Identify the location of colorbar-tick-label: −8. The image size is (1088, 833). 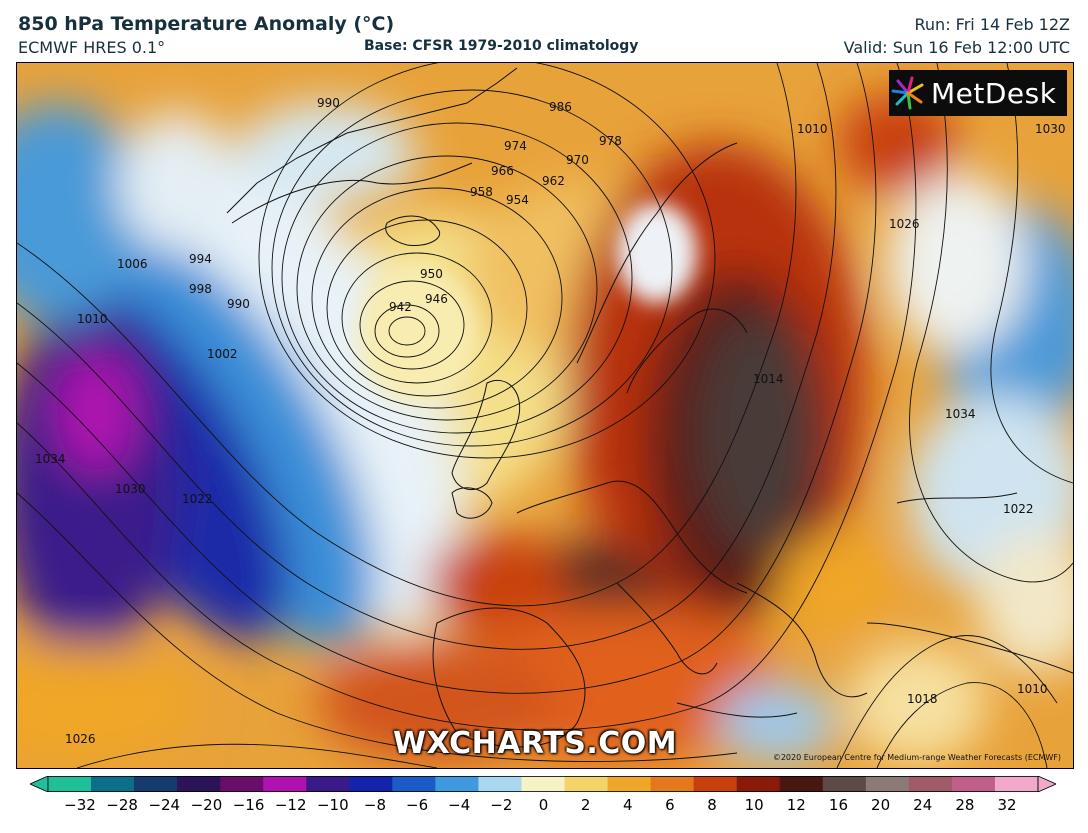
(375, 805).